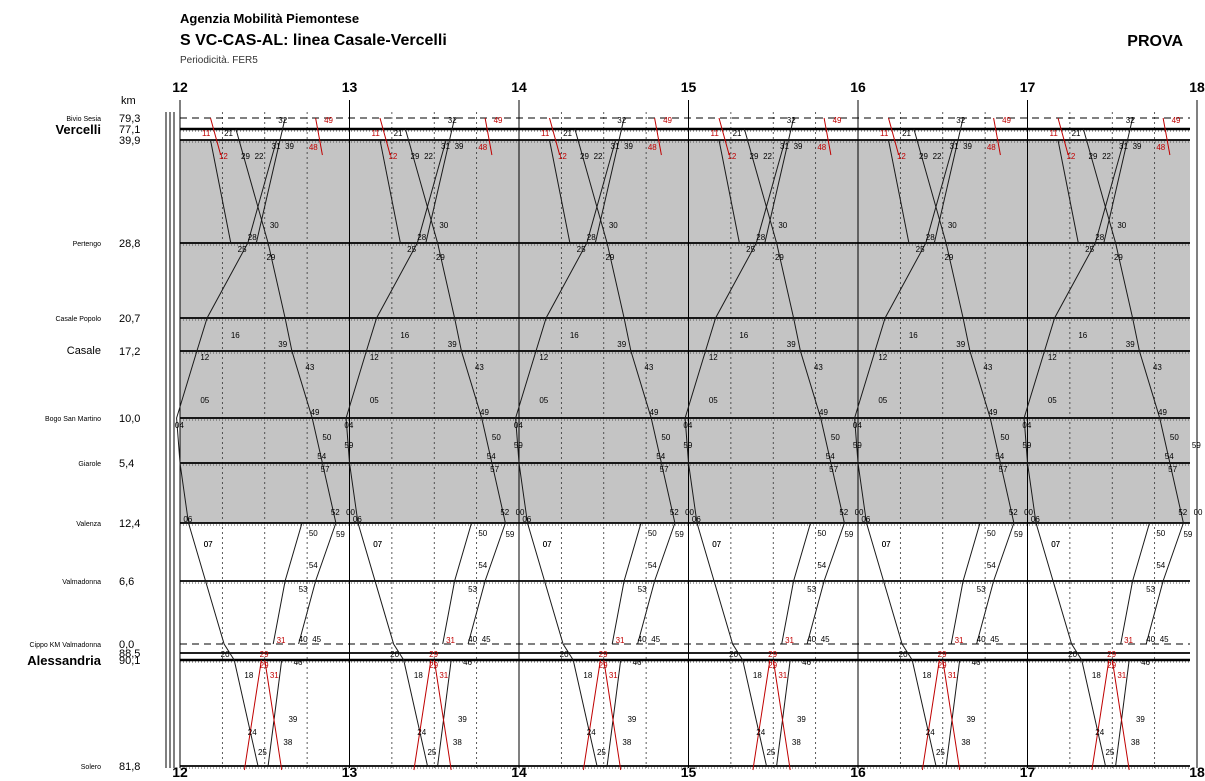 This screenshot has height=781, width=1205. Describe the element at coordinates (129, 767) in the screenshot. I see `station-km: 81,8` at that location.